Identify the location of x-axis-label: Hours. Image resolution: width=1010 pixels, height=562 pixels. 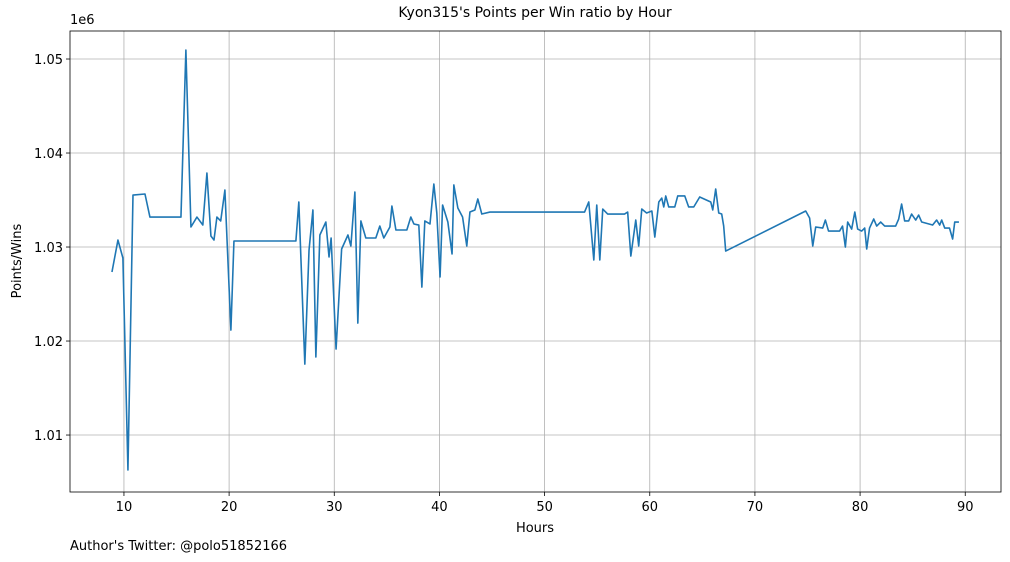
(535, 528).